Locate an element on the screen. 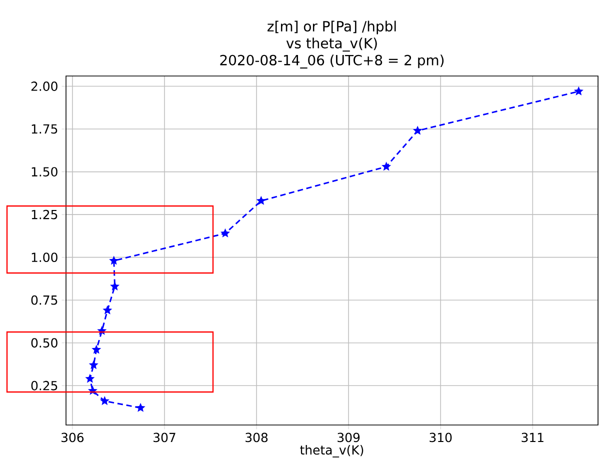  x-tick-label: 310 is located at coordinates (441, 437).